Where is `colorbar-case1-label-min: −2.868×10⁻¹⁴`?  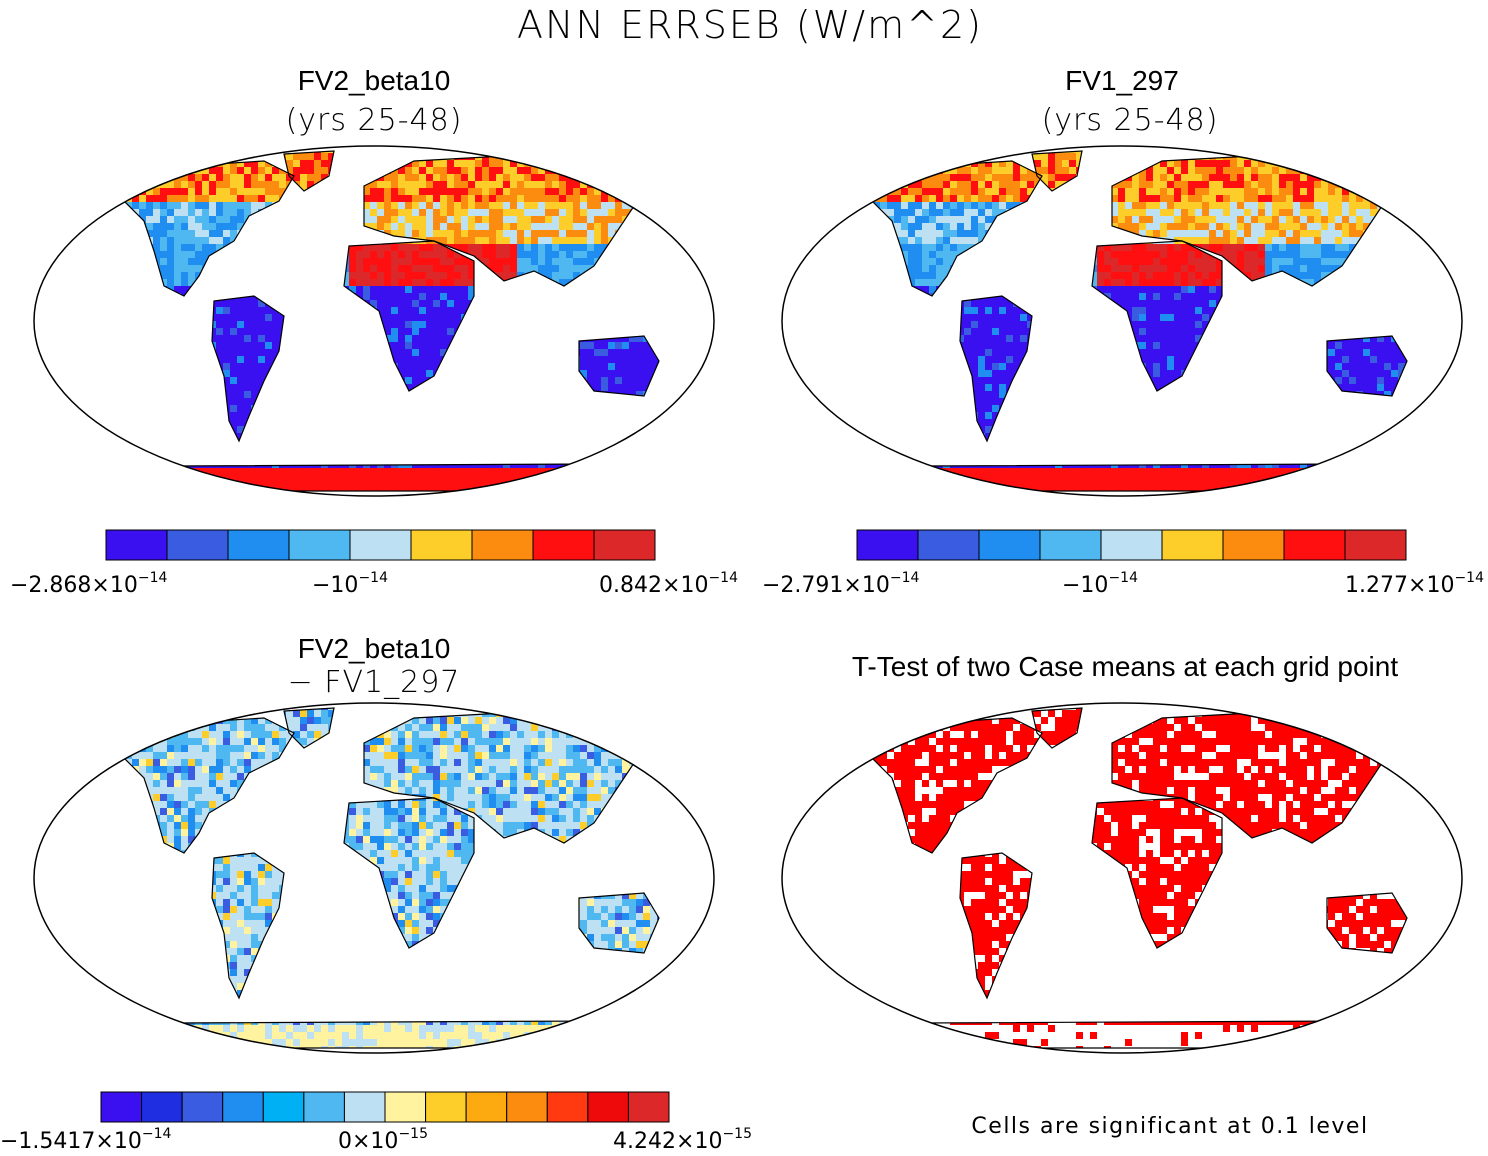 colorbar-case1-label-min: −2.868×10⁻¹⁴ is located at coordinates (88, 584).